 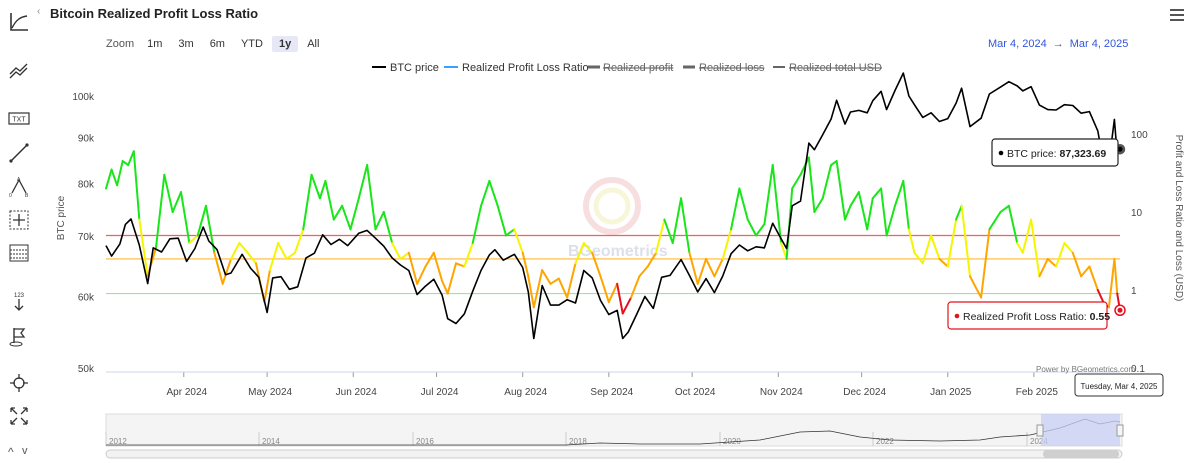 I want to click on watermark-logo: BGeometrics, so click(x=618, y=218).